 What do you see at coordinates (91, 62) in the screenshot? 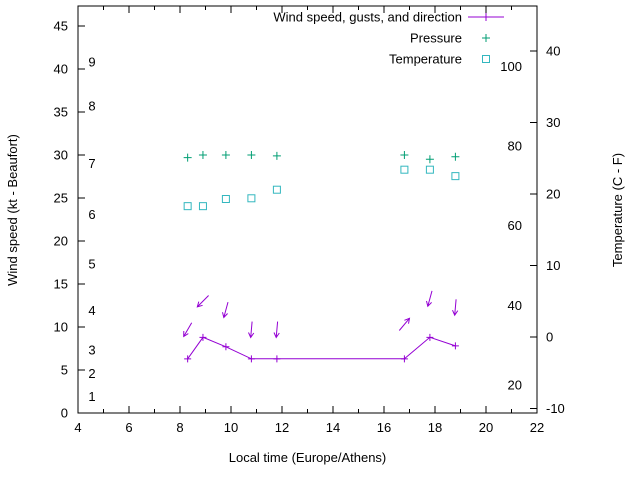
I see `svg-text: 9` at bounding box center [91, 62].